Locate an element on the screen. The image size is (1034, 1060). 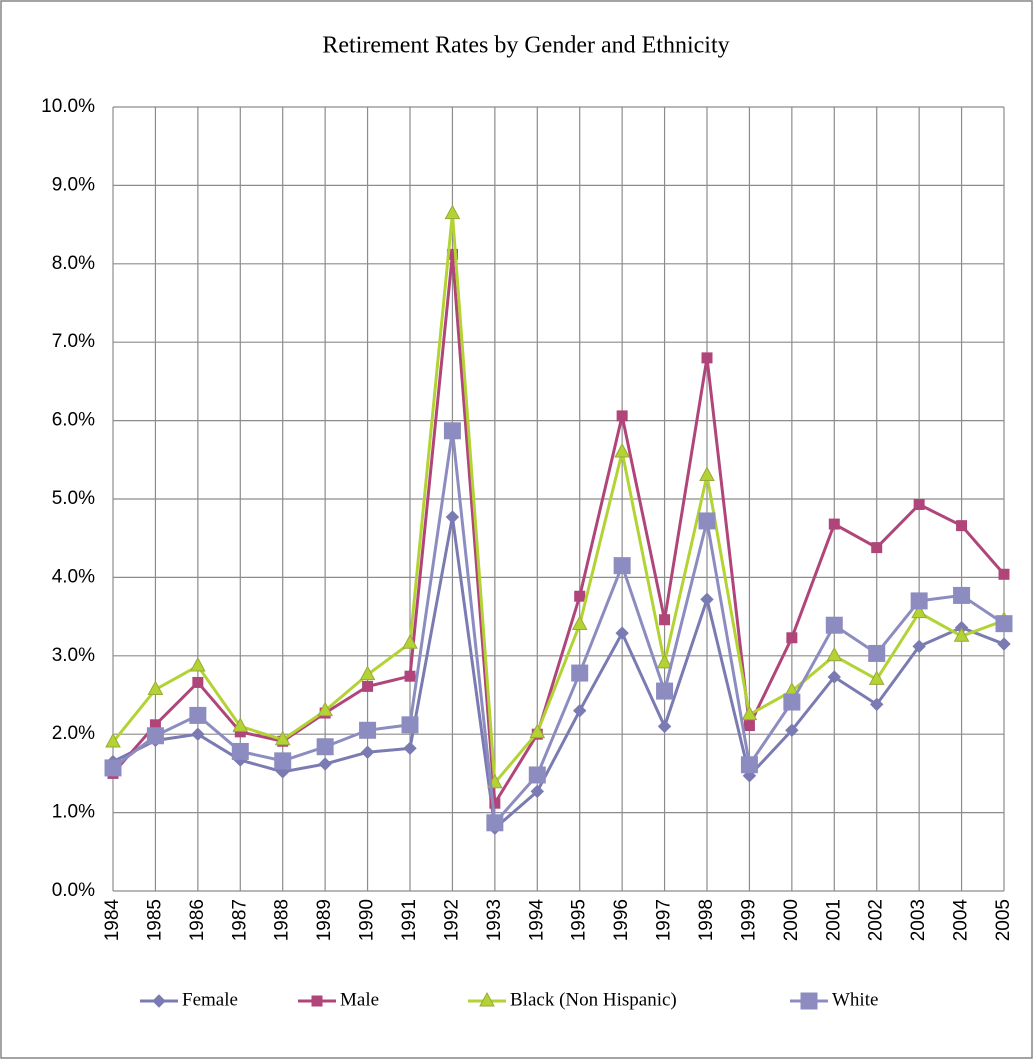
x-tick-label: 2002 is located at coordinates (876, 920).